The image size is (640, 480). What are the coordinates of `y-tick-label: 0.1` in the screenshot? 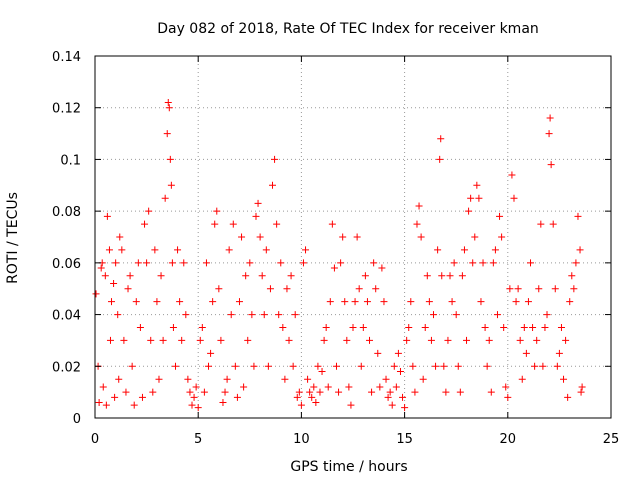 It's located at (70, 160).